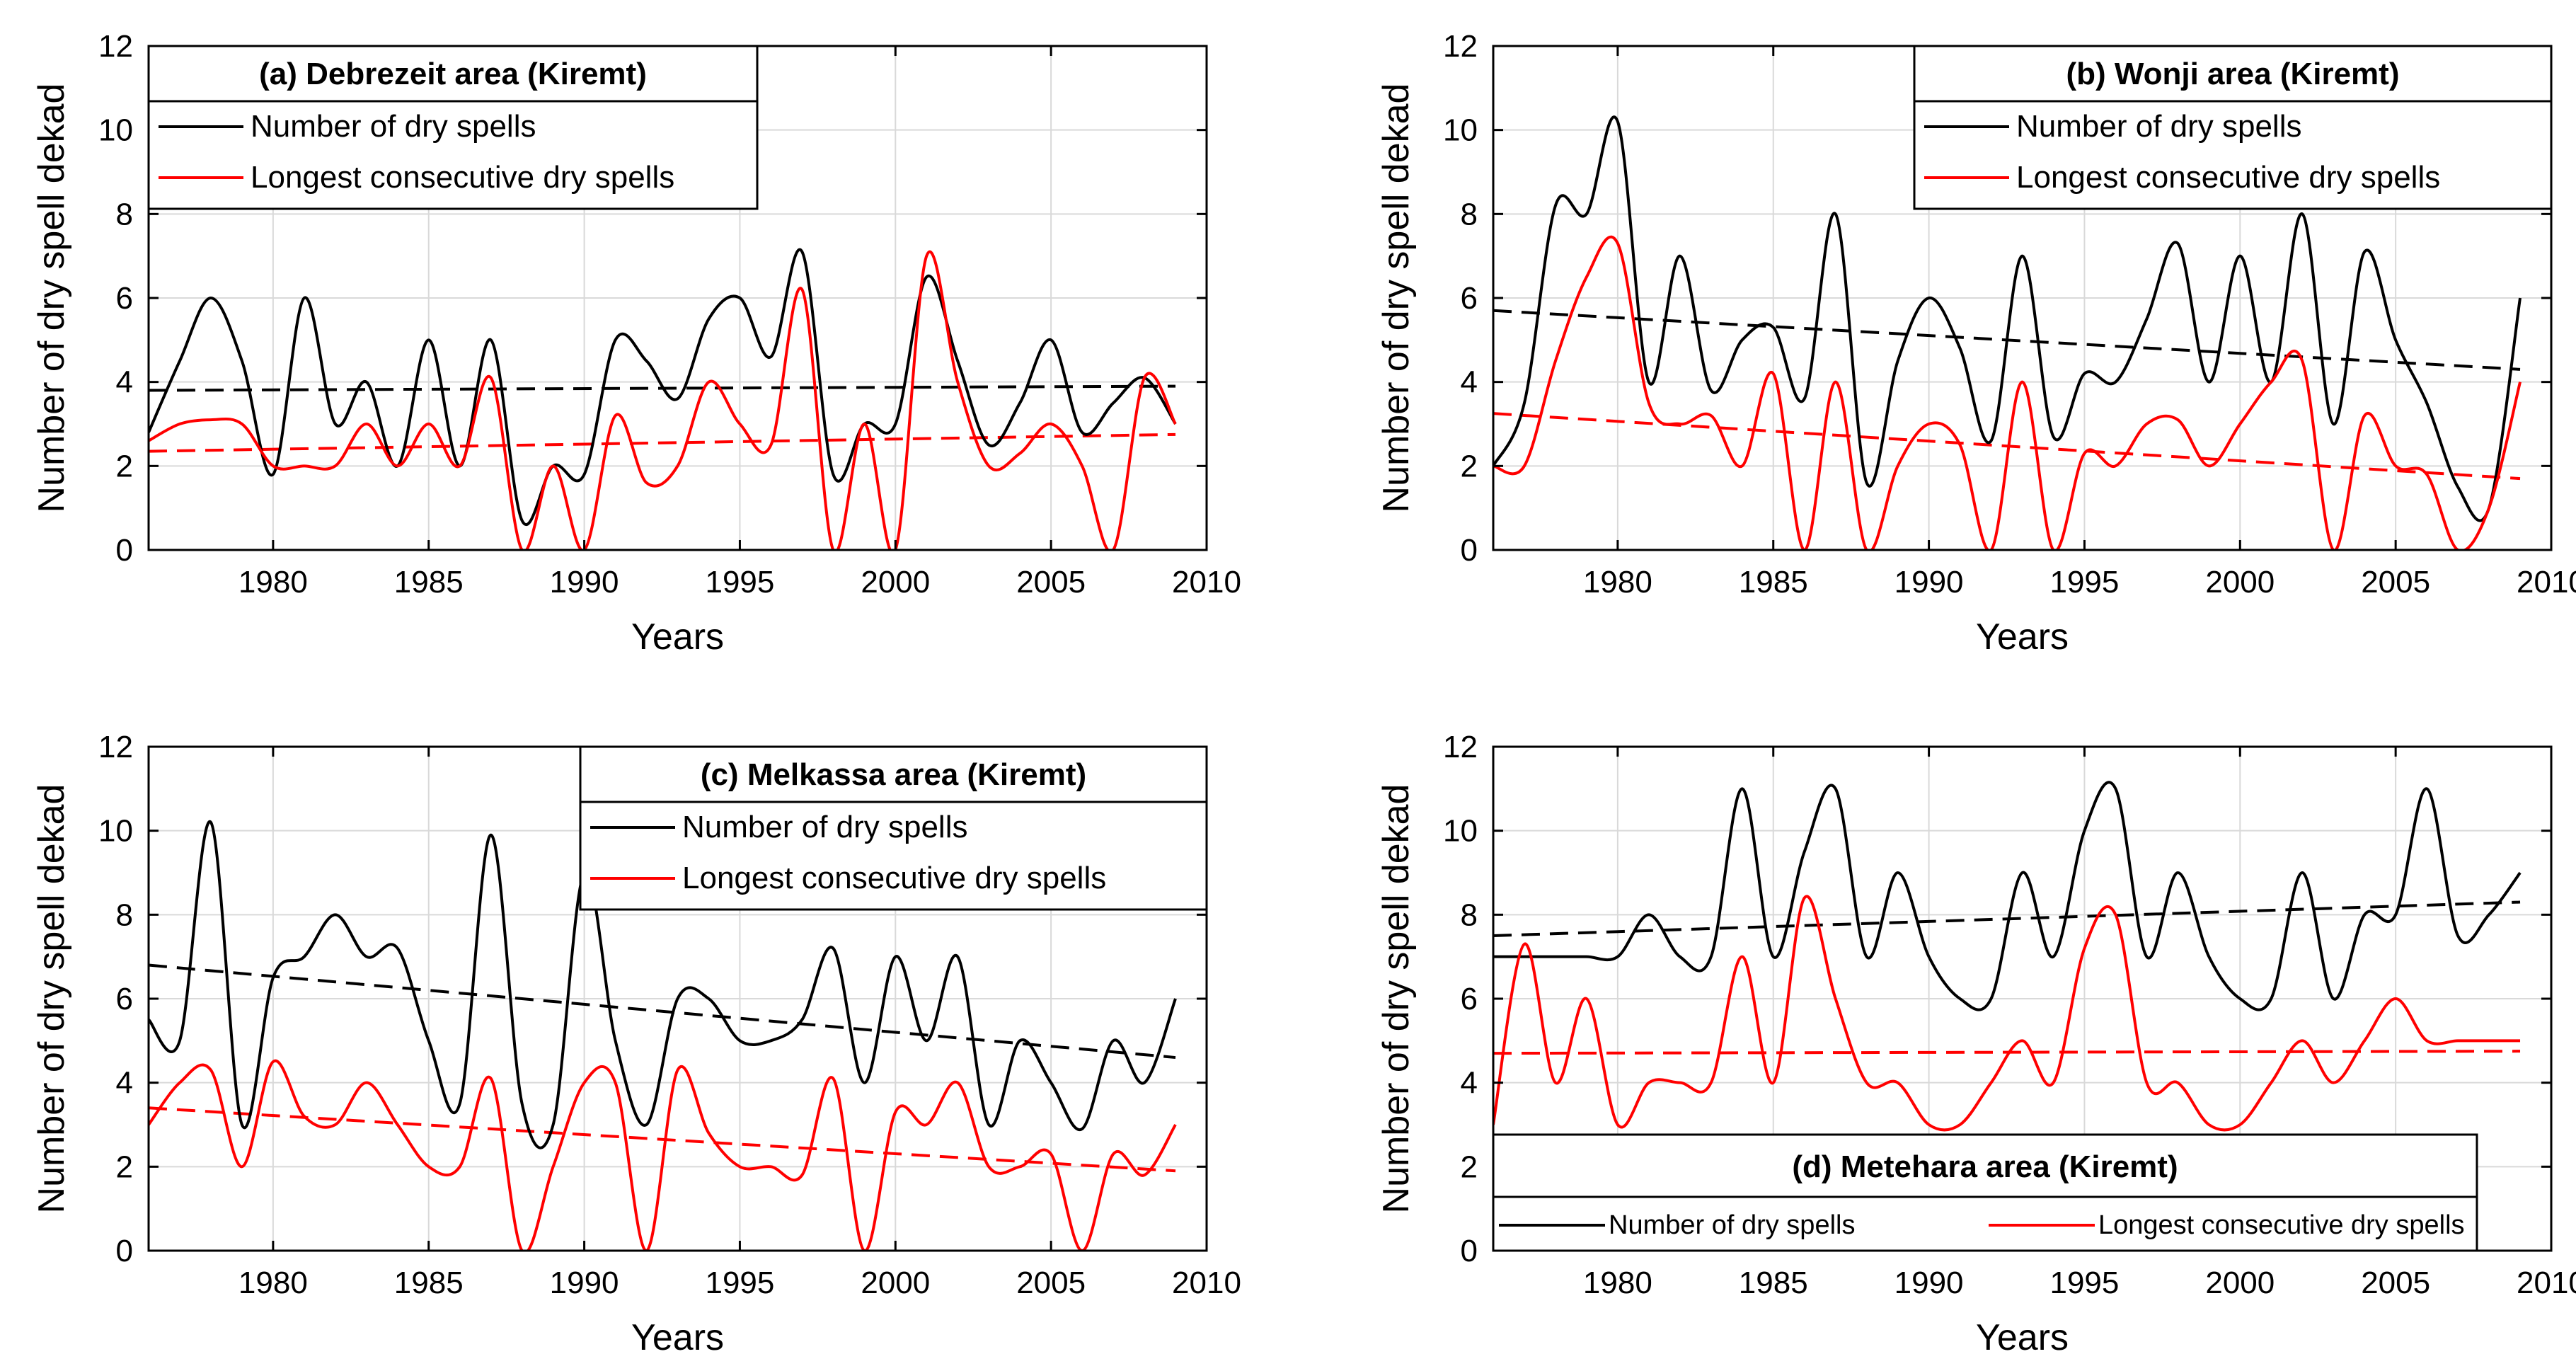 This screenshot has width=2576, height=1371. What do you see at coordinates (1985, 1166) in the screenshot?
I see `legend-title: (d) Metehara area (Kiremt)` at bounding box center [1985, 1166].